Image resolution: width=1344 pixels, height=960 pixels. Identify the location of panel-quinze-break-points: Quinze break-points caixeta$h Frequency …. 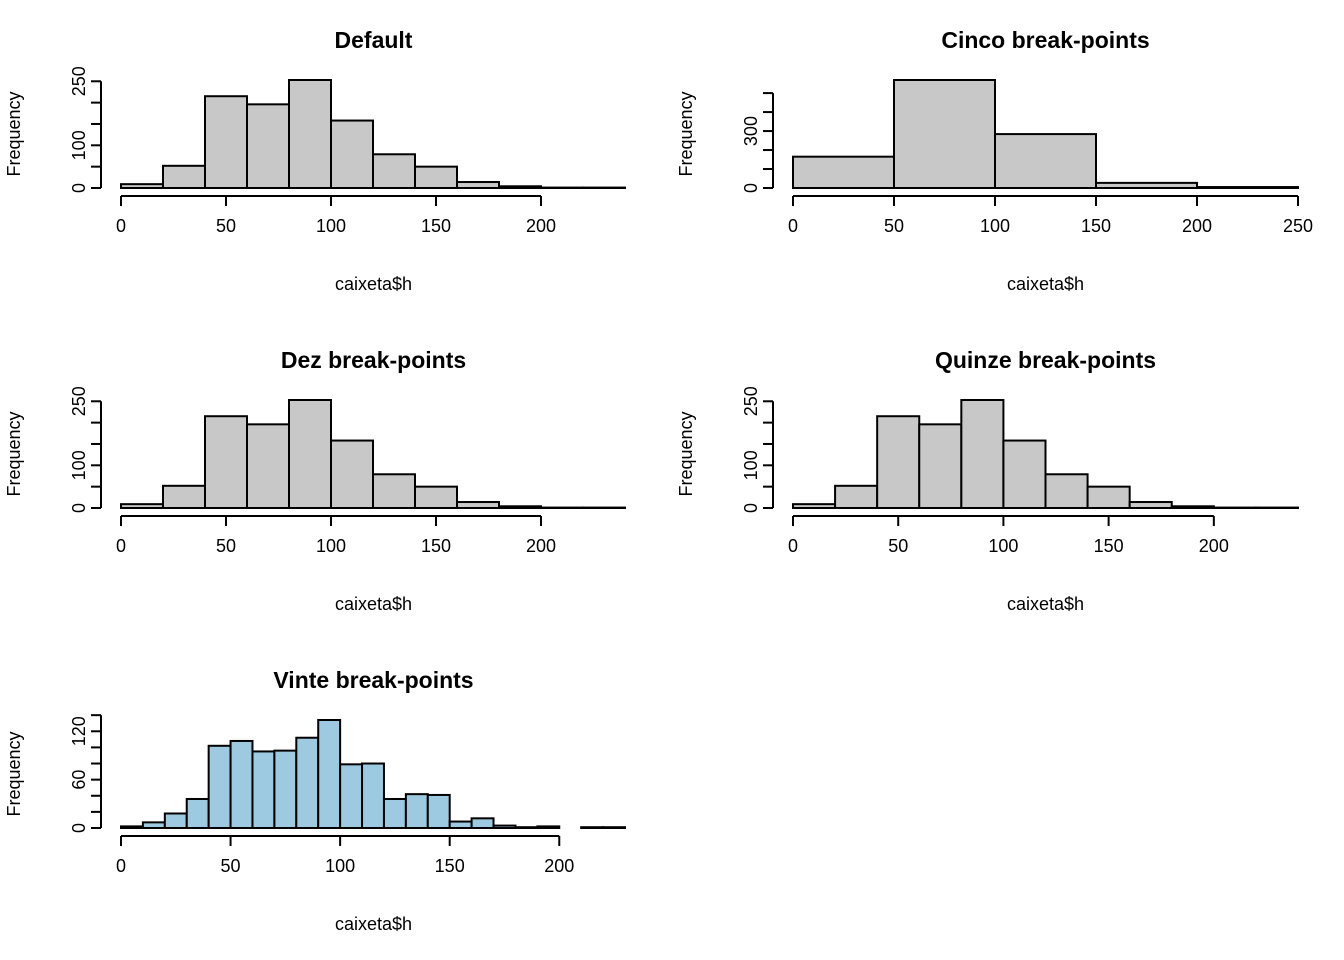
(987, 480).